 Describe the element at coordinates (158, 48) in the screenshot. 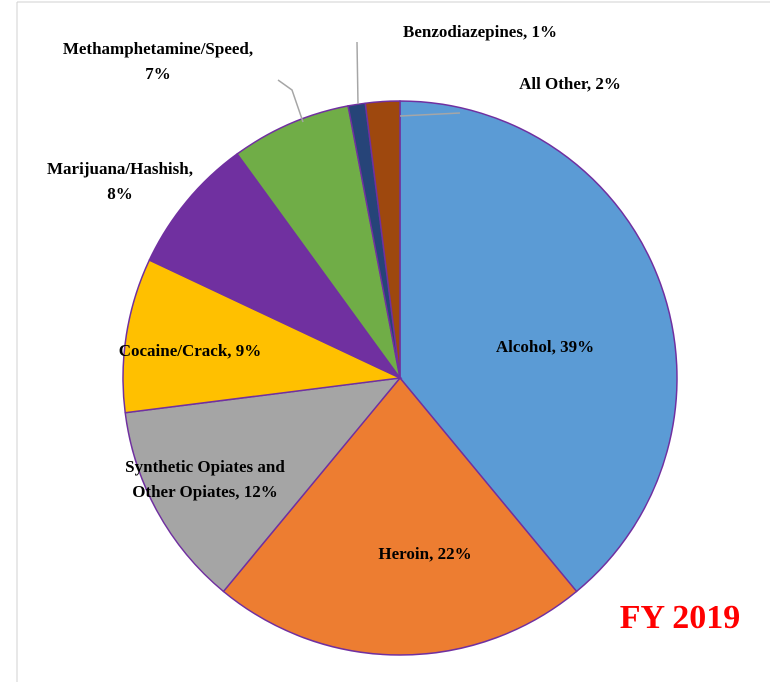

I see `data-label: Methamphetamine/Speed,` at that location.